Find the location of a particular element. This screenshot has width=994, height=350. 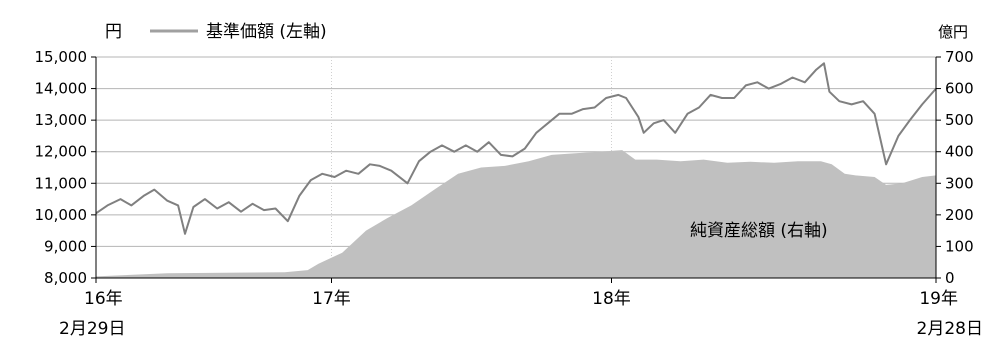

left-axis-unit: 円 is located at coordinates (113, 32).